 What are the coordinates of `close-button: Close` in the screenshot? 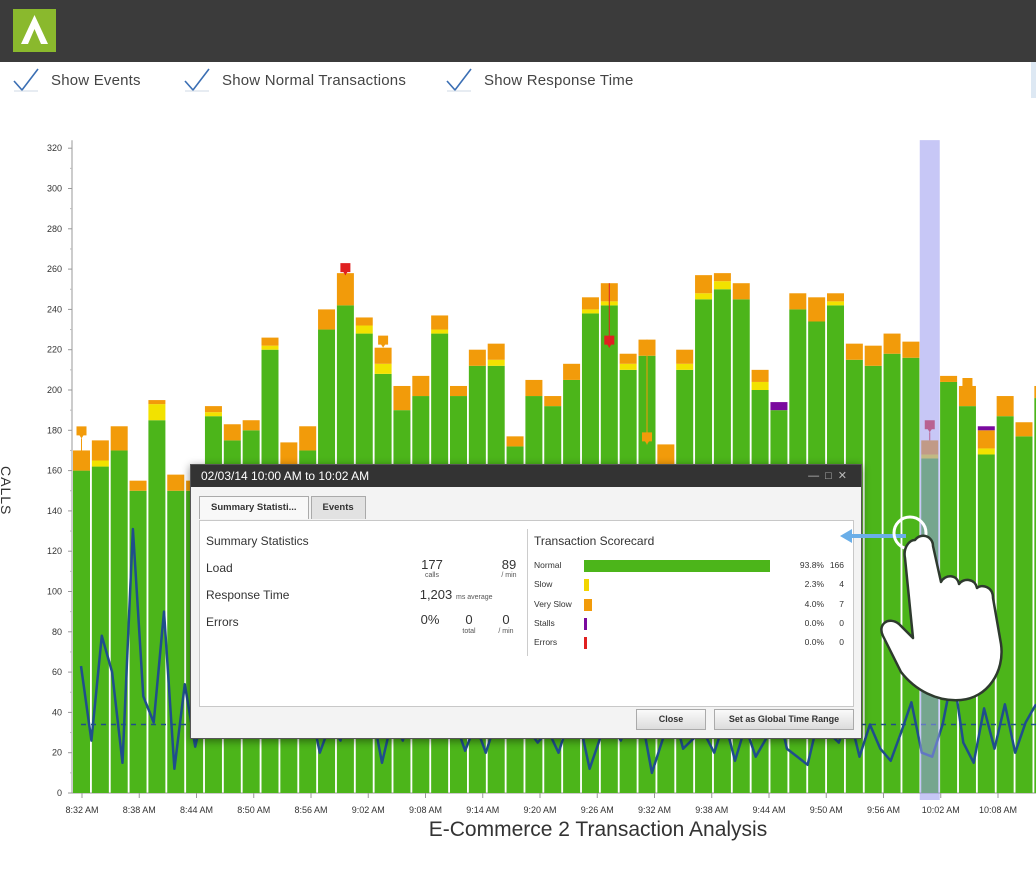 It's located at (671, 719).